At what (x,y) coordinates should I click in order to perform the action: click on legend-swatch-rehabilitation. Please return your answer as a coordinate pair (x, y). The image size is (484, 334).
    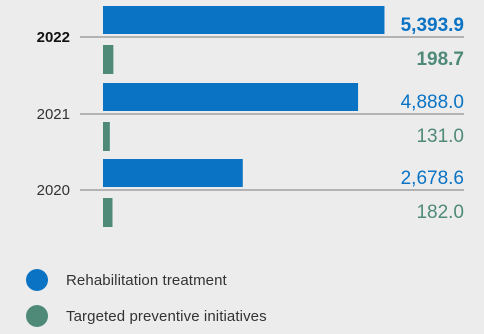
    Looking at the image, I should click on (37, 280).